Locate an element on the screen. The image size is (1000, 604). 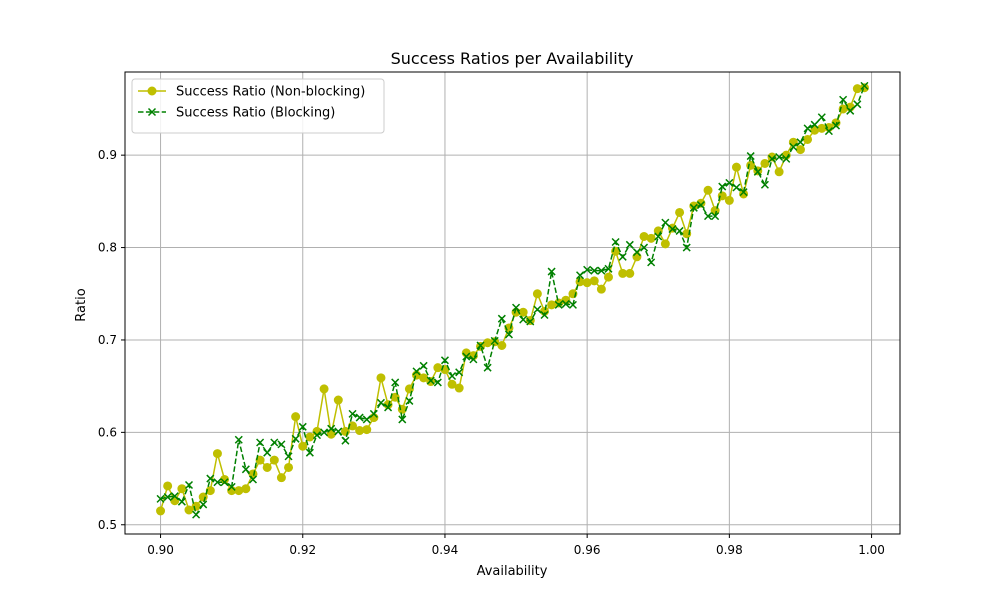
x-tick-label: 0.92 is located at coordinates (302, 550).